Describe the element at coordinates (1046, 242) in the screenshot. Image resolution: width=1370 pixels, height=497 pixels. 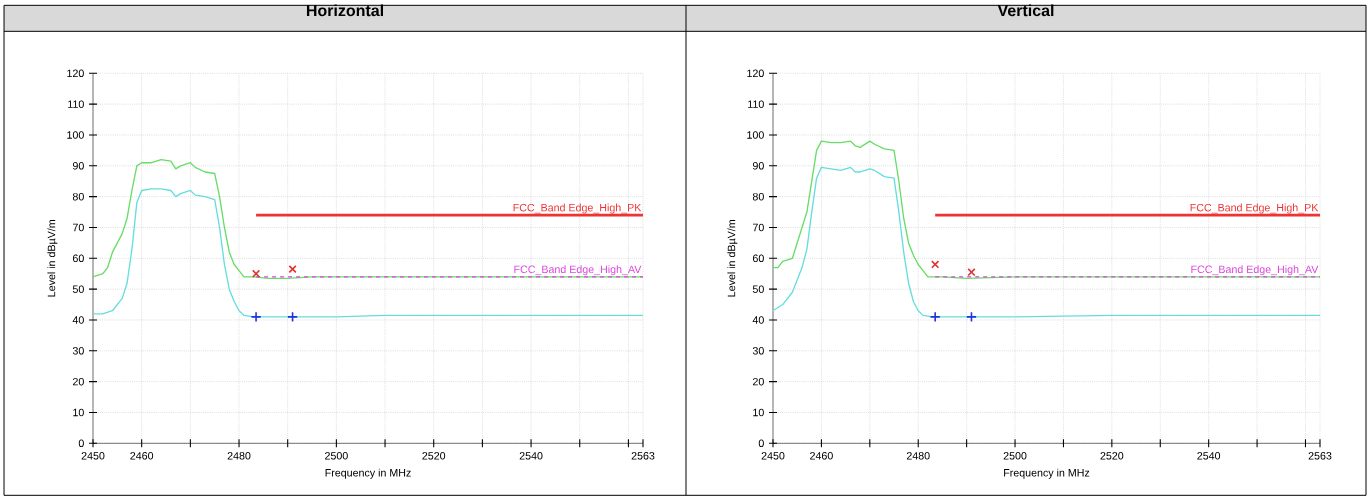
I see `line-series` at that location.